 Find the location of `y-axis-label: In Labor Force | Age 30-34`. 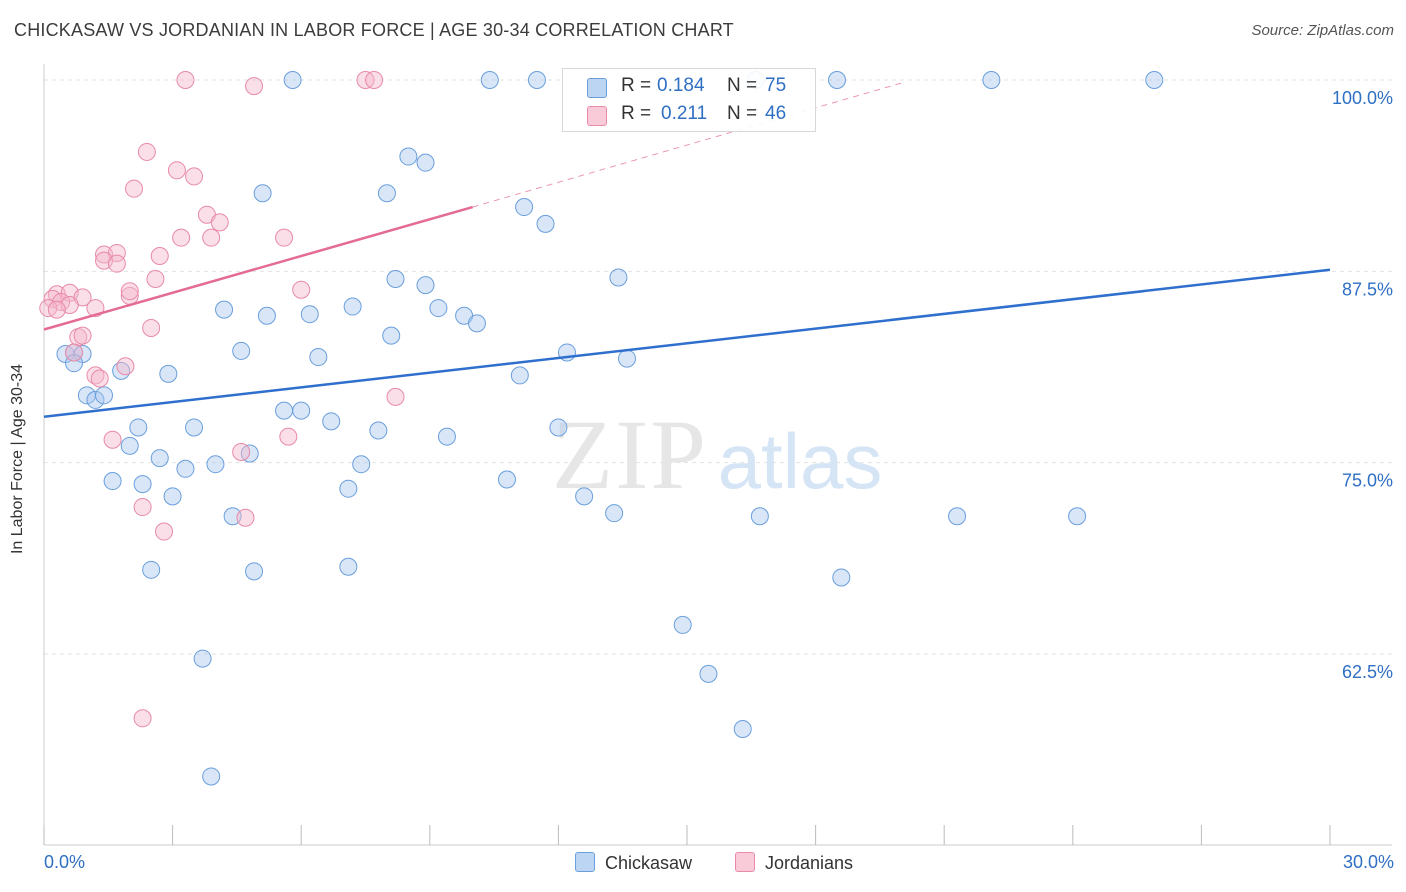

y-axis-label: In Labor Force | Age 30-34 is located at coordinates (17, 459).